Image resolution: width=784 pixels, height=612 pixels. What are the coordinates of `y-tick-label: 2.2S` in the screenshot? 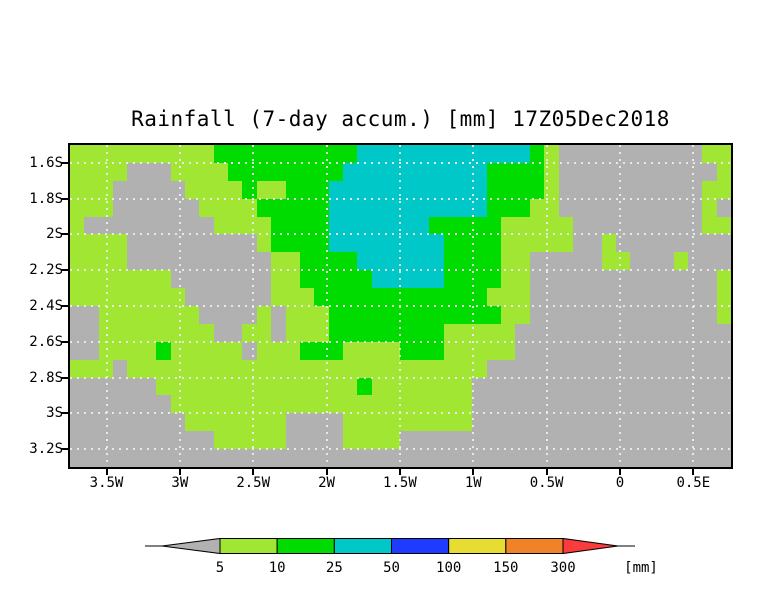 It's located at (46, 270).